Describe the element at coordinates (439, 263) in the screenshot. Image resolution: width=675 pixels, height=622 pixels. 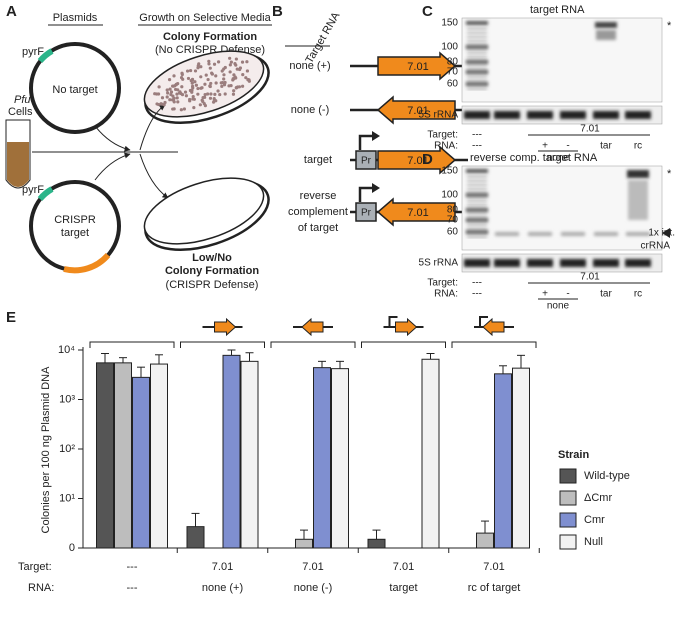
I see `loading-label: 5S rRNA` at that location.